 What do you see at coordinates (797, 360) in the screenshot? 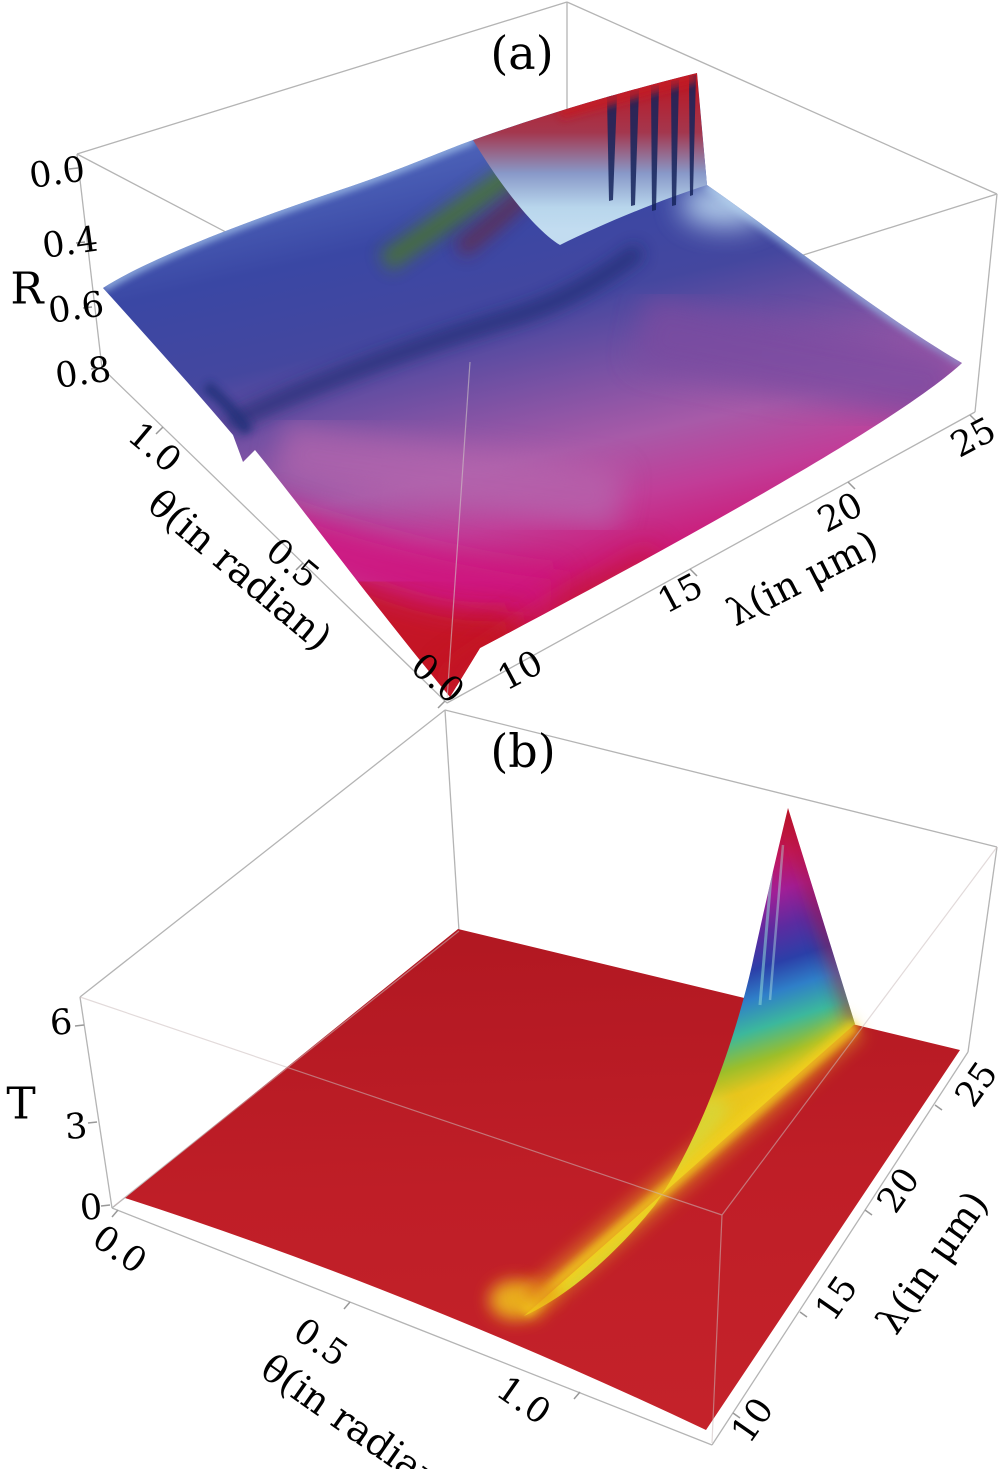
I see `purple-zone` at bounding box center [797, 360].